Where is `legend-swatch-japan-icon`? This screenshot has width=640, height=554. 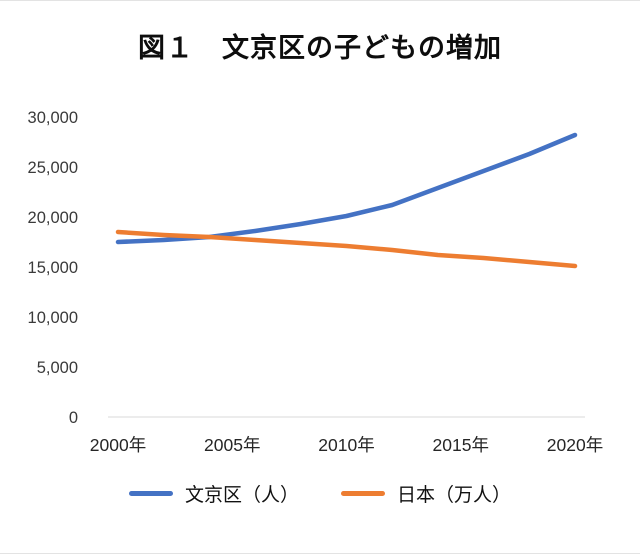
legend-swatch-japan-icon is located at coordinates (363, 493).